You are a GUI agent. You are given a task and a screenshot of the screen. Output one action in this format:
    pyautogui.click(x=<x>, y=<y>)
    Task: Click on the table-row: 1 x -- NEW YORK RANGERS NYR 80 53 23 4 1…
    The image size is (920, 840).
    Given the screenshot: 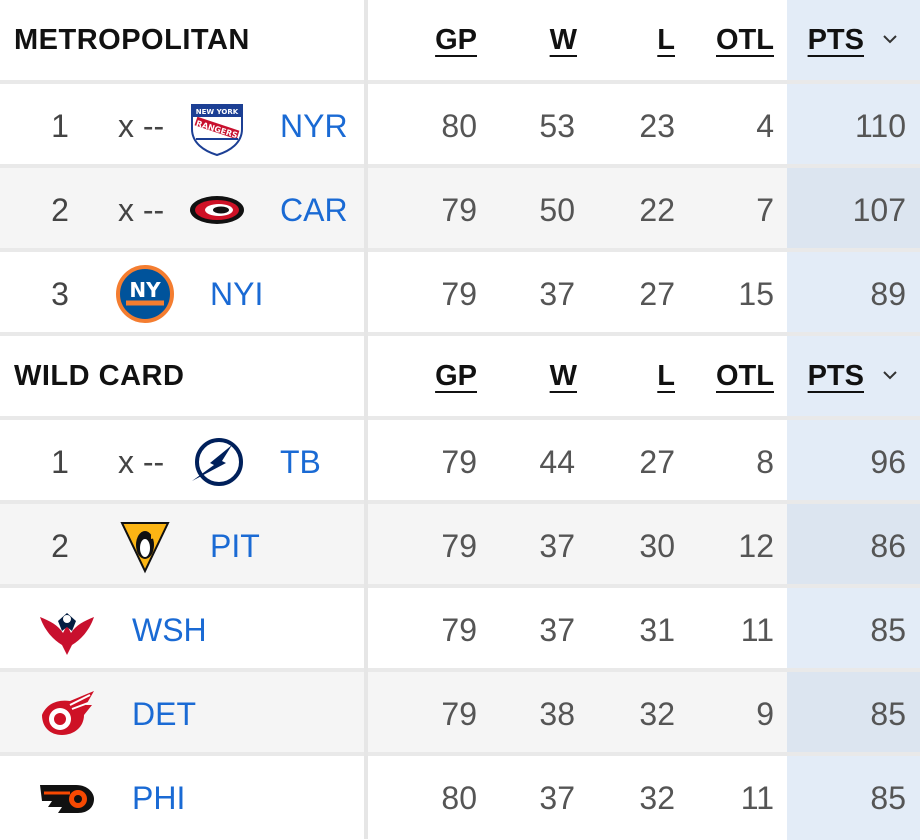 What is the action you would take?
    pyautogui.click(x=460, y=126)
    